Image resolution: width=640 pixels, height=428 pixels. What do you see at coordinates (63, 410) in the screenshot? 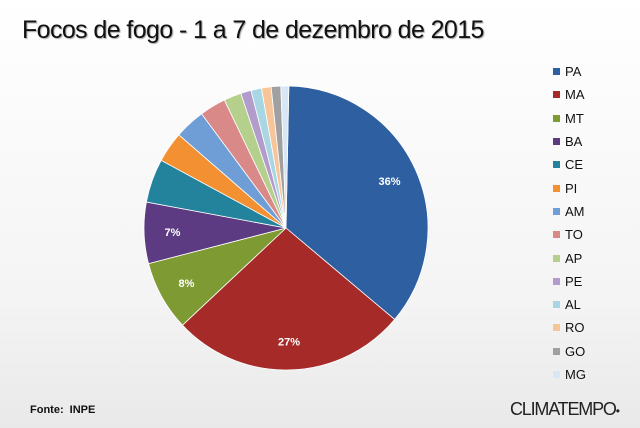
I see `source-note: Fonte: INPE` at bounding box center [63, 410].